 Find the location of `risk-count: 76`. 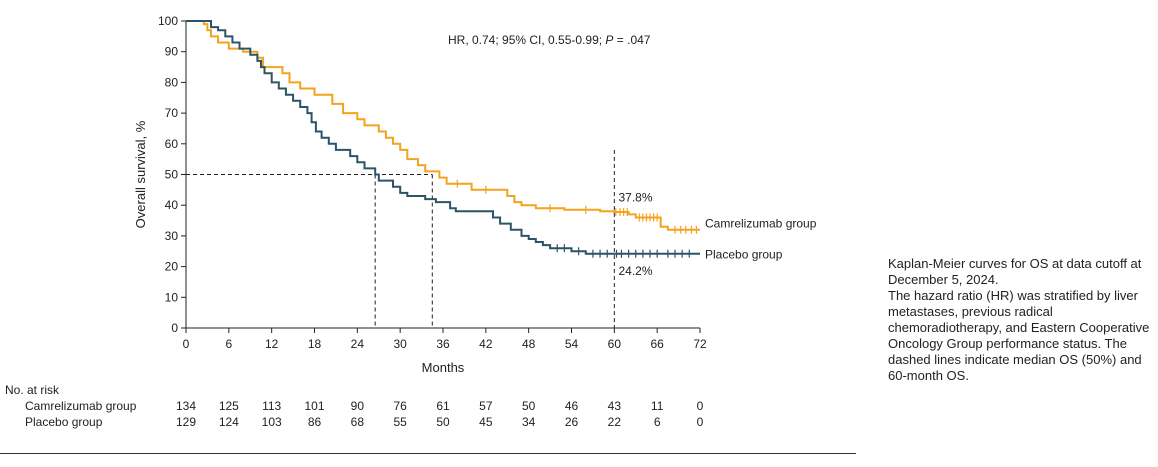

risk-count: 76 is located at coordinates (400, 406).